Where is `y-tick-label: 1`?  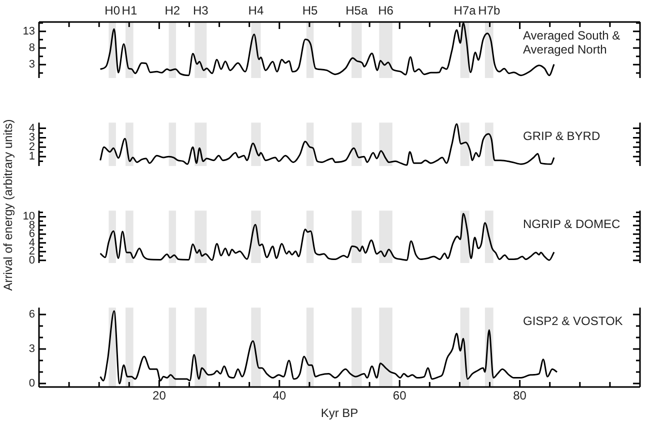 y-tick-label: 1 is located at coordinates (31, 156).